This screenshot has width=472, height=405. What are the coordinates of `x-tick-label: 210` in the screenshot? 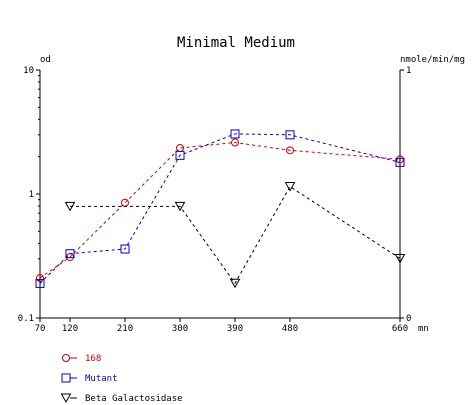 It's located at (125, 329).